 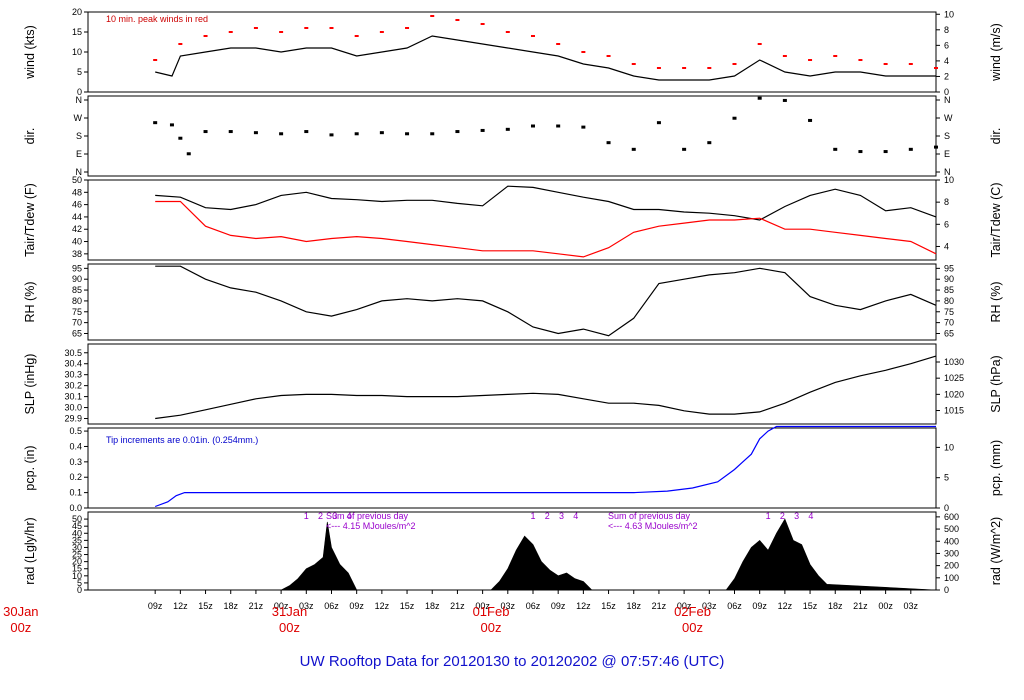 What do you see at coordinates (371, 526) in the screenshot?
I see `day-summary-line2: <--- 4.15 MJoules/m^2` at bounding box center [371, 526].